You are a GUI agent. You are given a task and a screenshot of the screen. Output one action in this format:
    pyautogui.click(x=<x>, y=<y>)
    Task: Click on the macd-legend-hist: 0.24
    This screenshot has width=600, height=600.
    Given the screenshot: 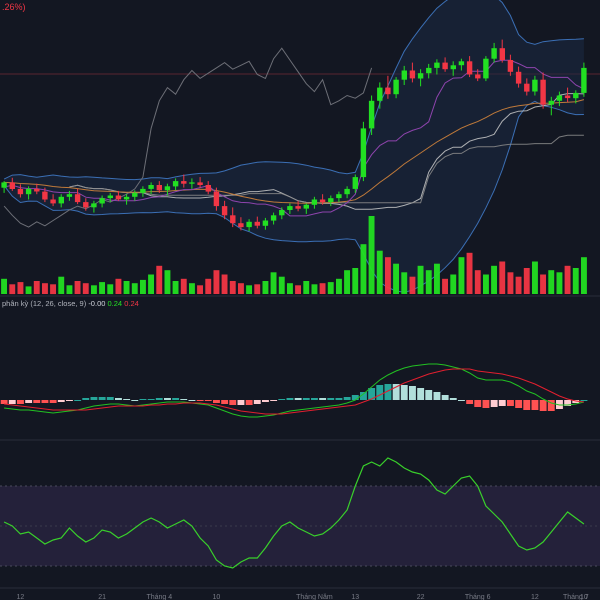 What is the action you would take?
    pyautogui.click(x=131, y=303)
    